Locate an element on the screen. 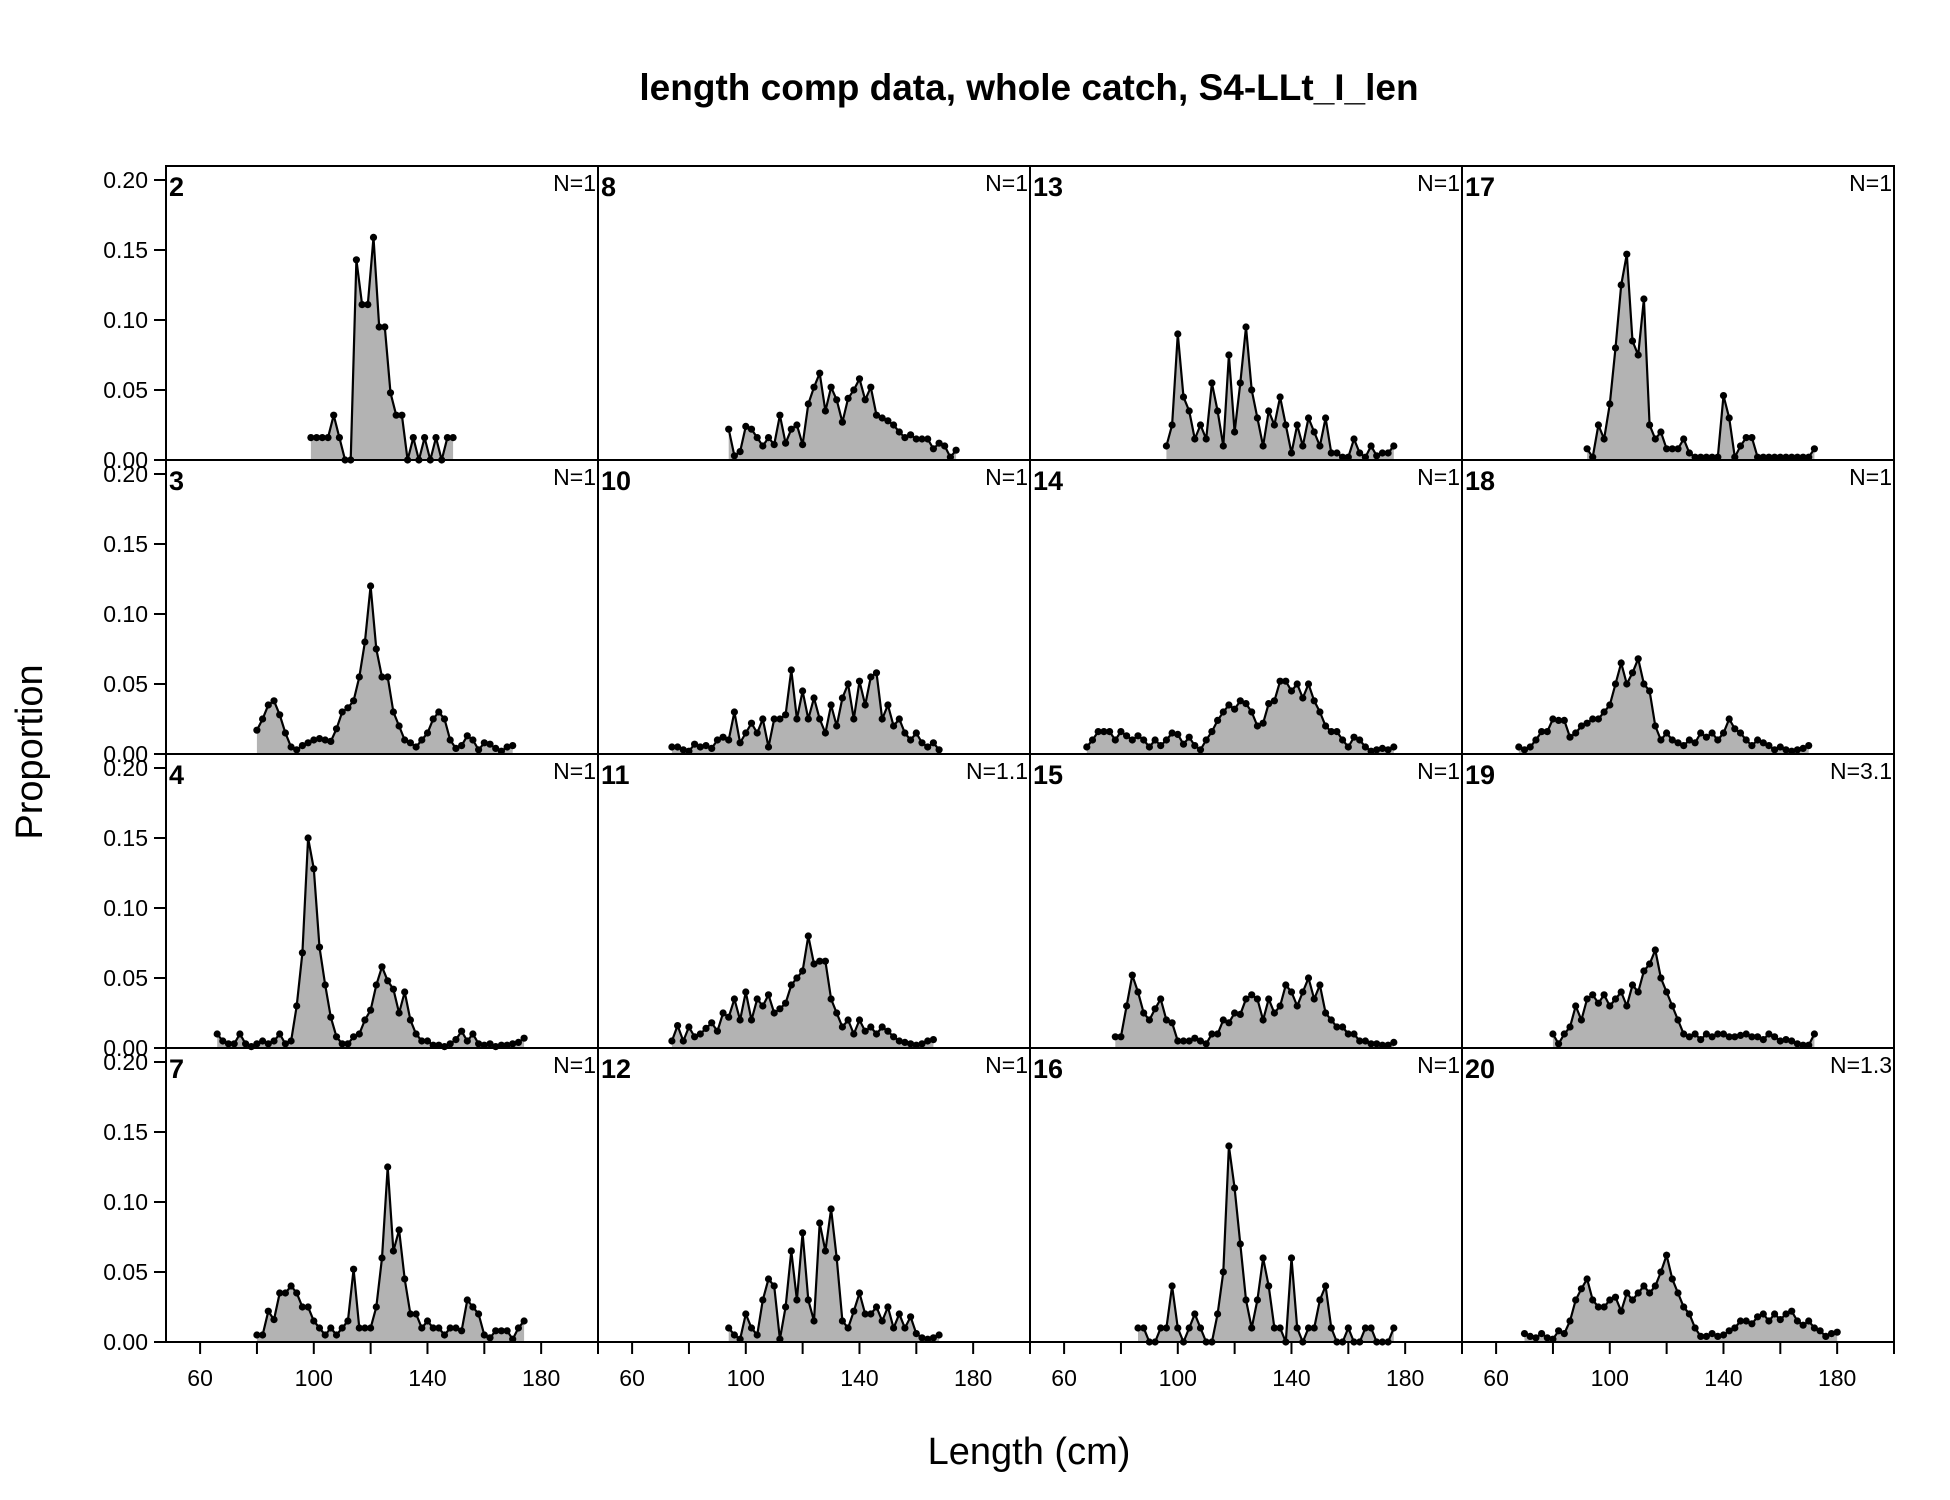 Image resolution: width=1950 pixels, height=1500 pixels. x-tick-label: 100 is located at coordinates (746, 1378).